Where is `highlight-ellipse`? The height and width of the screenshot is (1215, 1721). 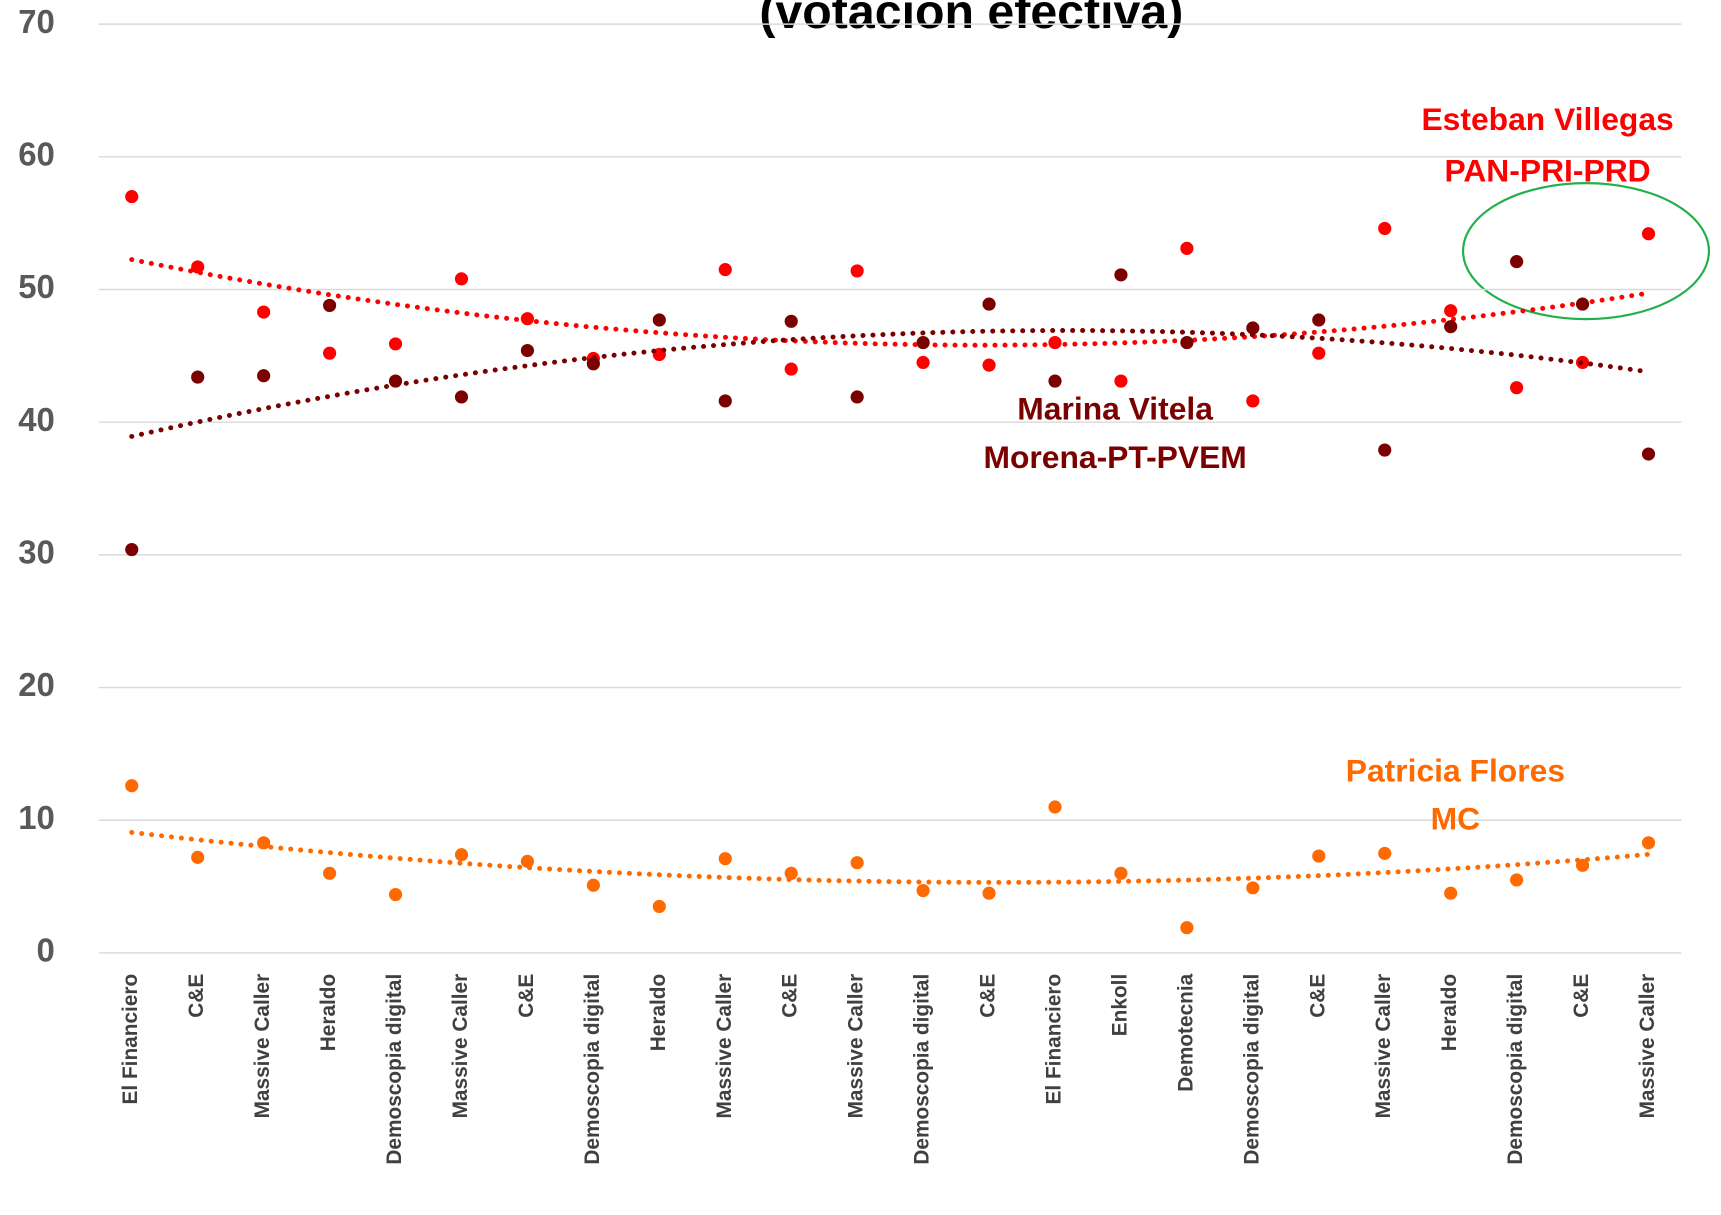
highlight-ellipse is located at coordinates (1586, 251).